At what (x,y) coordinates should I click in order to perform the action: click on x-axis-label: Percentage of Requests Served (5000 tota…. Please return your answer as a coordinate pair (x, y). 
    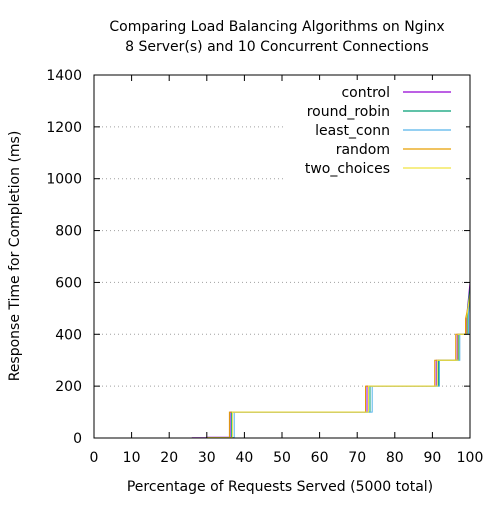
    Looking at the image, I should click on (280, 487).